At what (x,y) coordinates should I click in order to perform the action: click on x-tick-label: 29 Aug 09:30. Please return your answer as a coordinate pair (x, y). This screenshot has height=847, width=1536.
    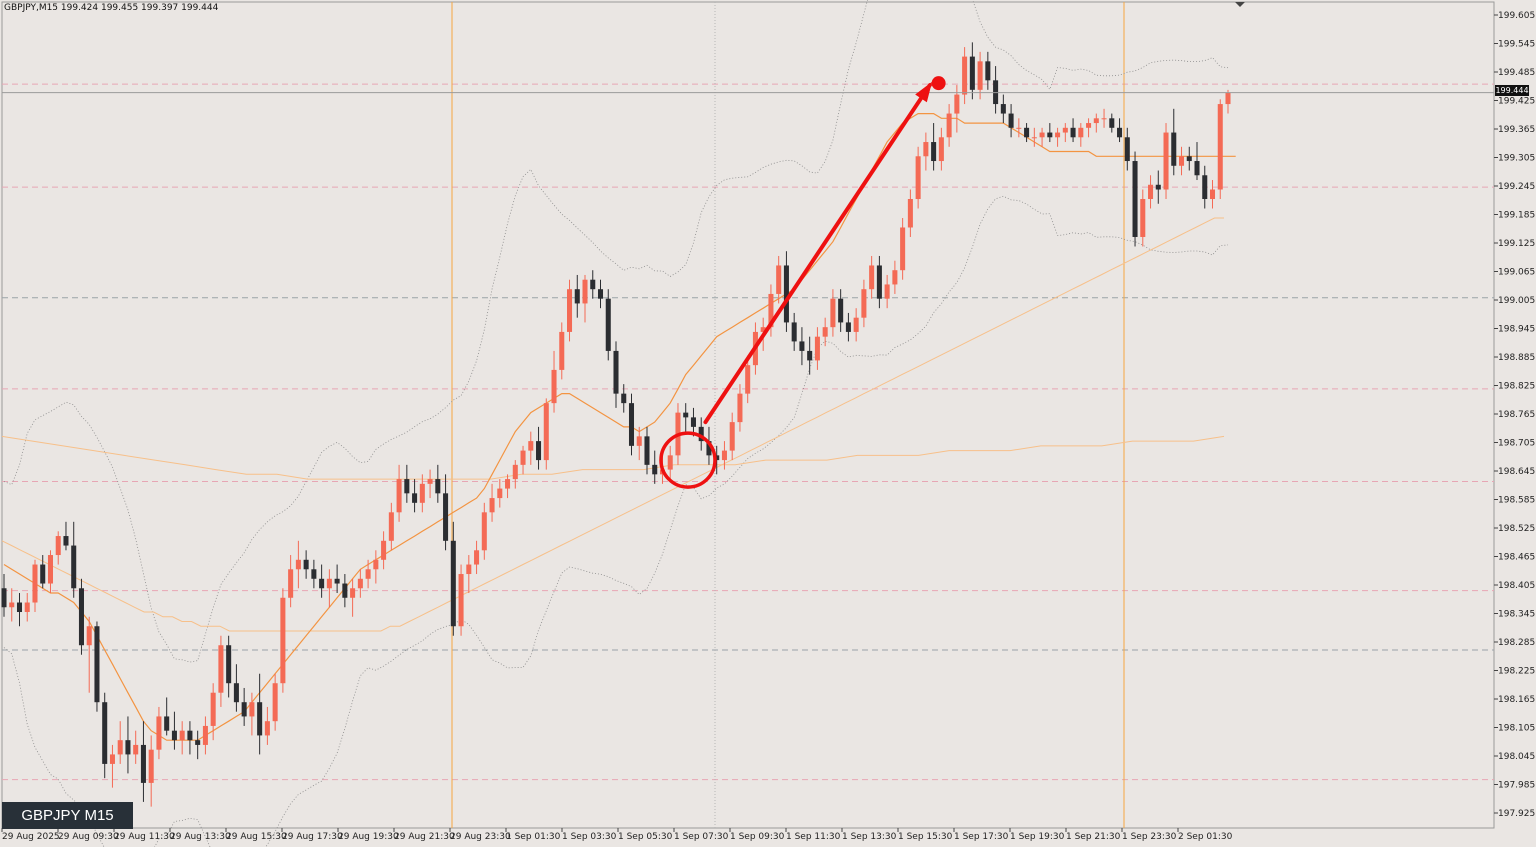
    Looking at the image, I should click on (88, 837).